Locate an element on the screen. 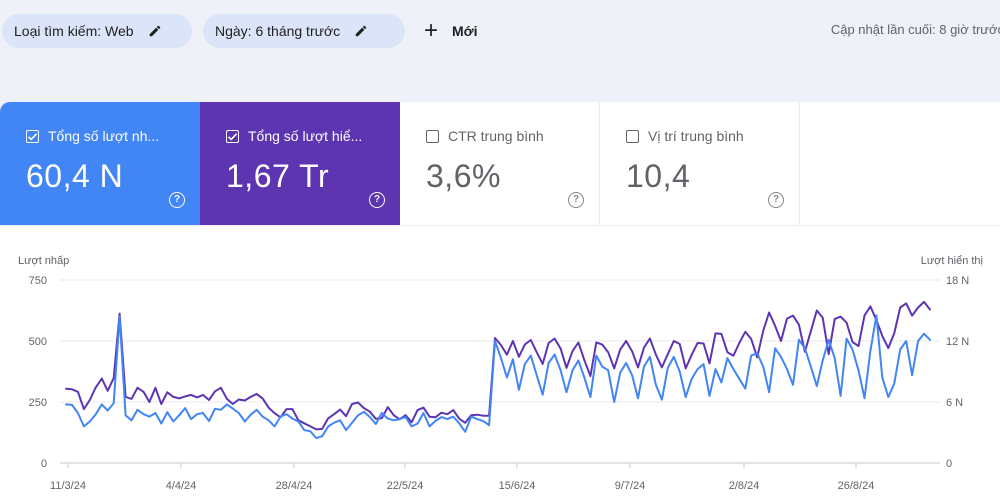 The height and width of the screenshot is (500, 1000). date-range-chip: Ngày: 6 tháng trước is located at coordinates (304, 31).